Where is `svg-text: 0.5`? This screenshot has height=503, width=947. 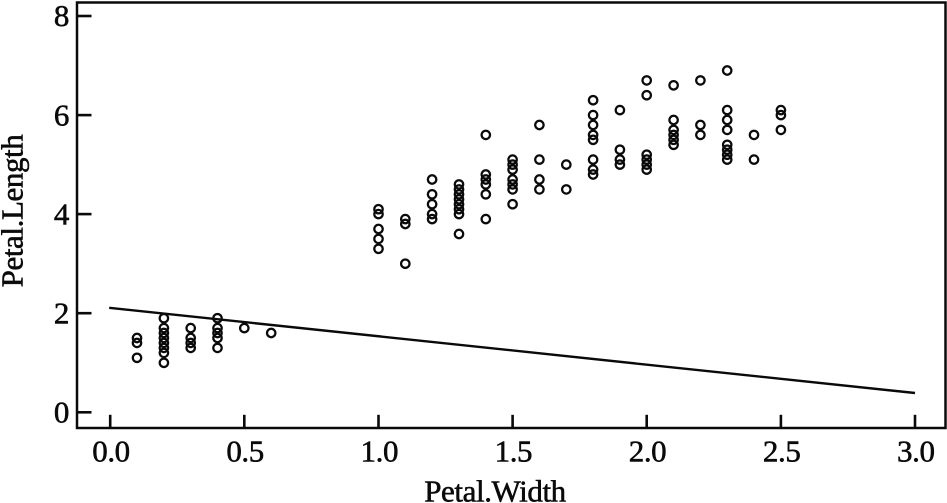 svg-text: 0.5 is located at coordinates (245, 451).